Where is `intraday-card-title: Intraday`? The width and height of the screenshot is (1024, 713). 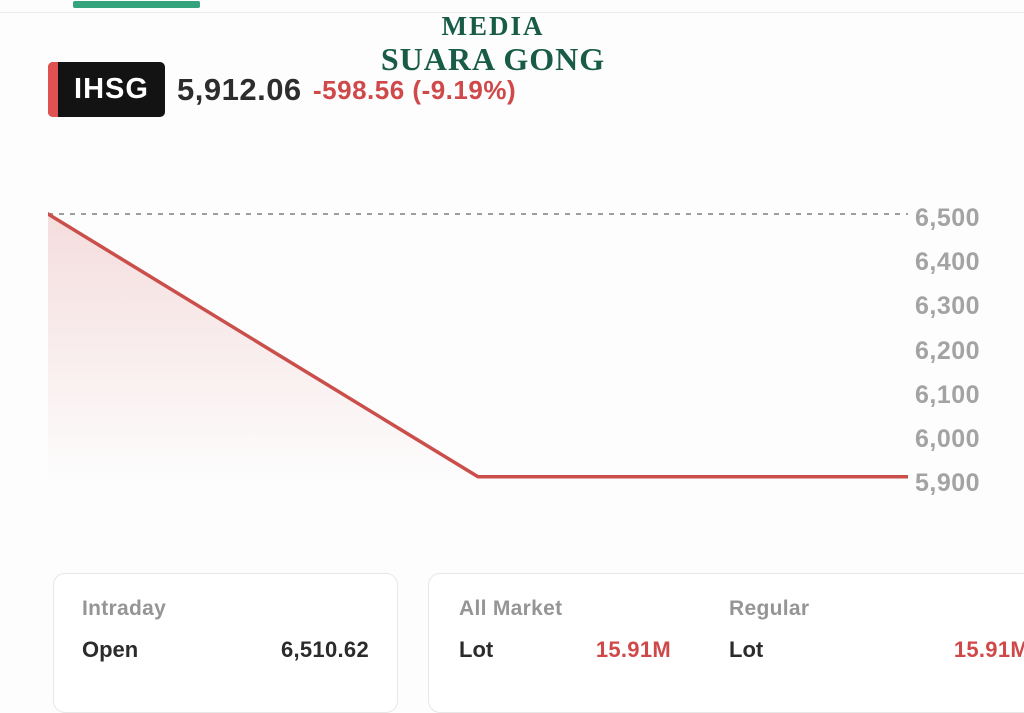 intraday-card-title: Intraday is located at coordinates (124, 608).